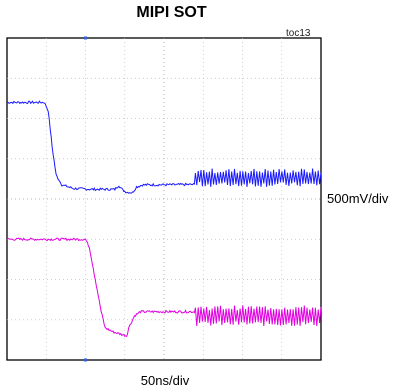  Describe the element at coordinates (298, 33) in the screenshot. I see `figure-id: toc13` at that location.